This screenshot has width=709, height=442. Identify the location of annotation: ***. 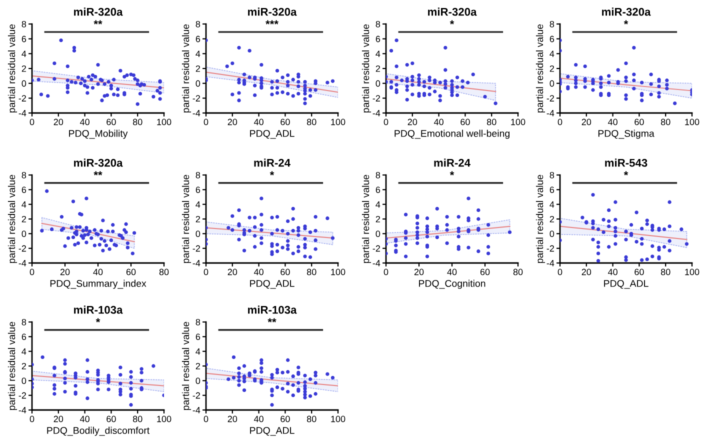
(272, 22).